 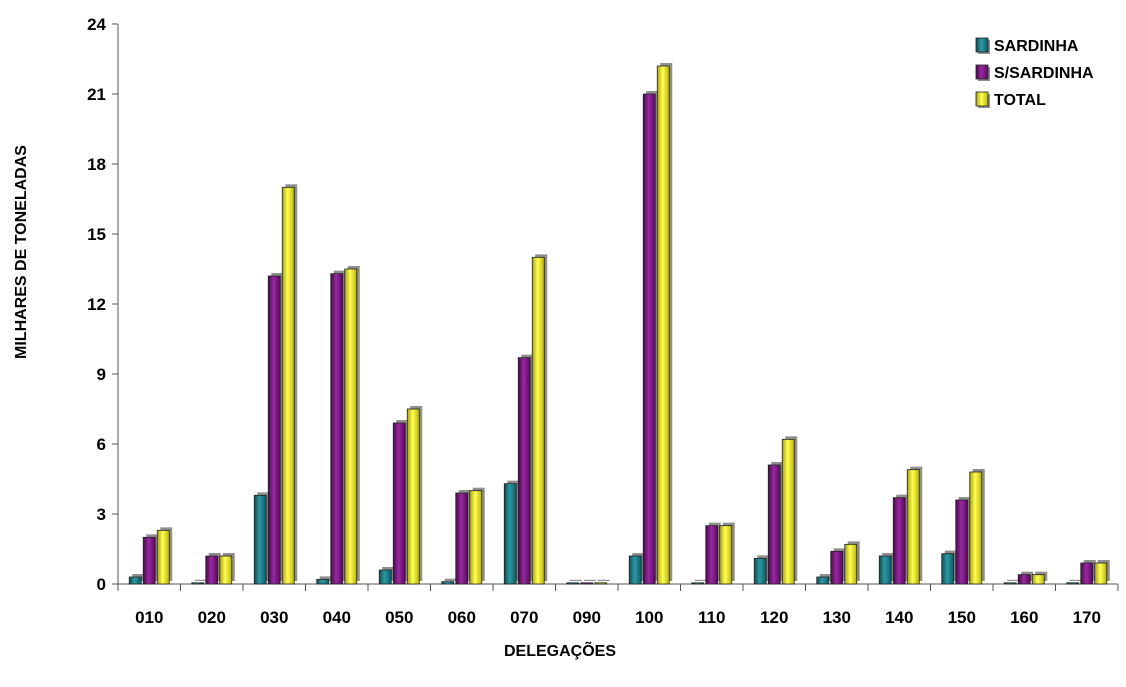 What do you see at coordinates (1024, 617) in the screenshot?
I see `x-category-label: 160` at bounding box center [1024, 617].